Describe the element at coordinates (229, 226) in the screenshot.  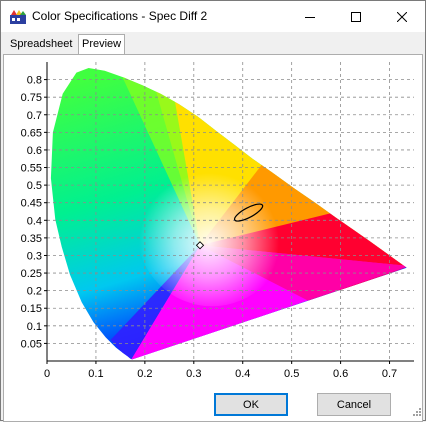
I see `chart-overlay` at that location.